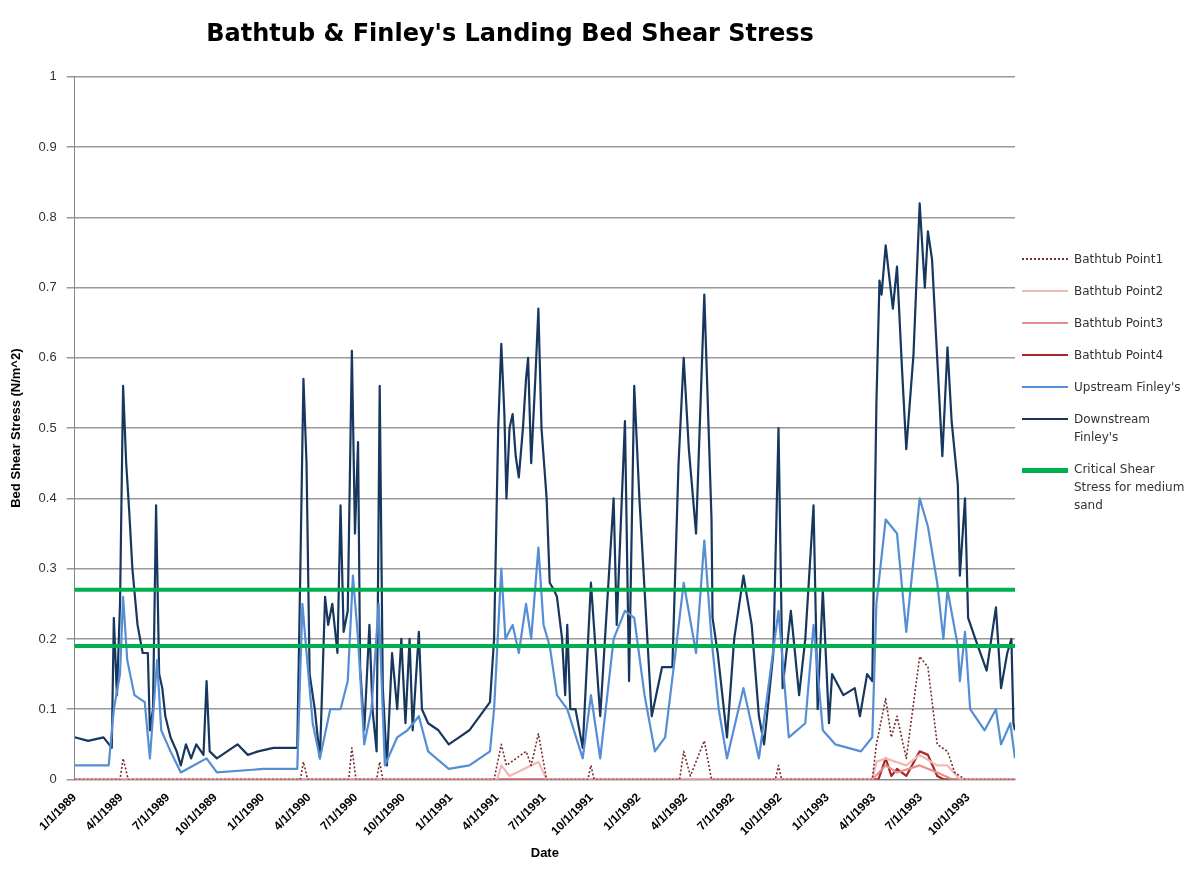 The height and width of the screenshot is (875, 1203). Describe the element at coordinates (47, 568) in the screenshot. I see `y-tick-label: 0.3` at that location.